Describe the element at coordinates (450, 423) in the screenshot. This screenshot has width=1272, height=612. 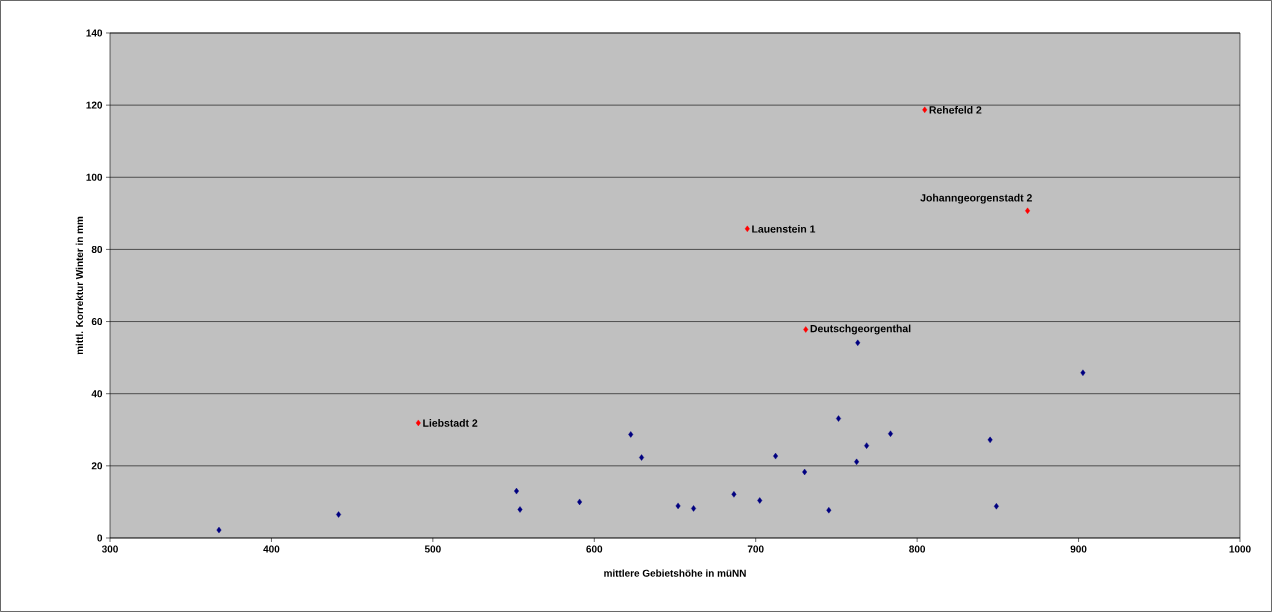
I see `annotation: Liebstadt 2` at that location.